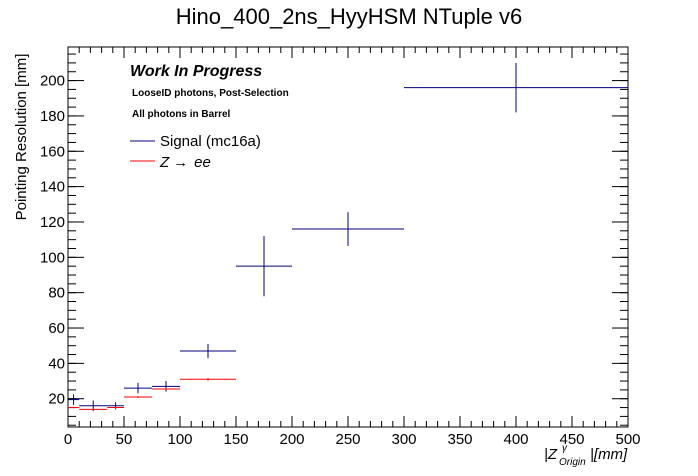 This screenshot has width=698, height=476. What do you see at coordinates (210, 141) in the screenshot?
I see `legend-signal-label: Signal (mc16a)` at bounding box center [210, 141].